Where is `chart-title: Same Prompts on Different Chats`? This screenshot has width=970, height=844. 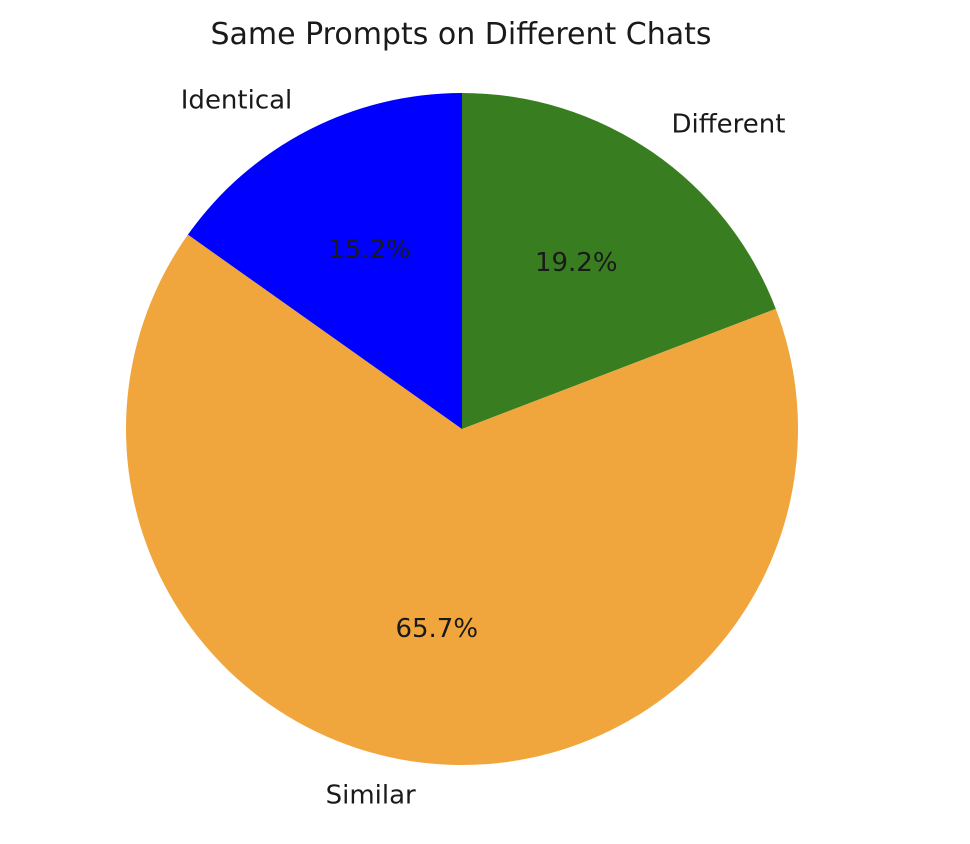 chart-title: Same Prompts on Different Chats is located at coordinates (460, 34).